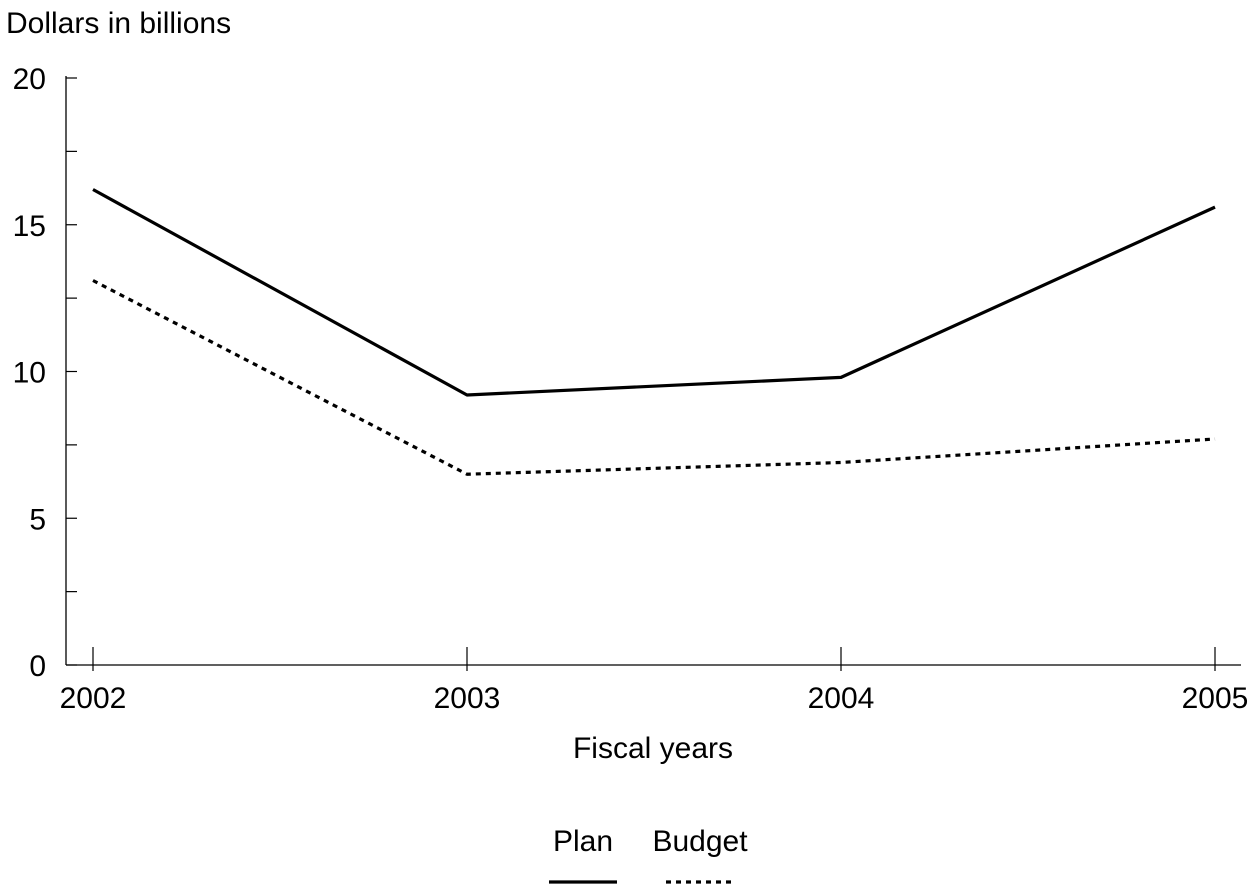 Image resolution: width=1257 pixels, height=888 pixels. Describe the element at coordinates (467, 698) in the screenshot. I see `x-tick-label: 2003` at that location.